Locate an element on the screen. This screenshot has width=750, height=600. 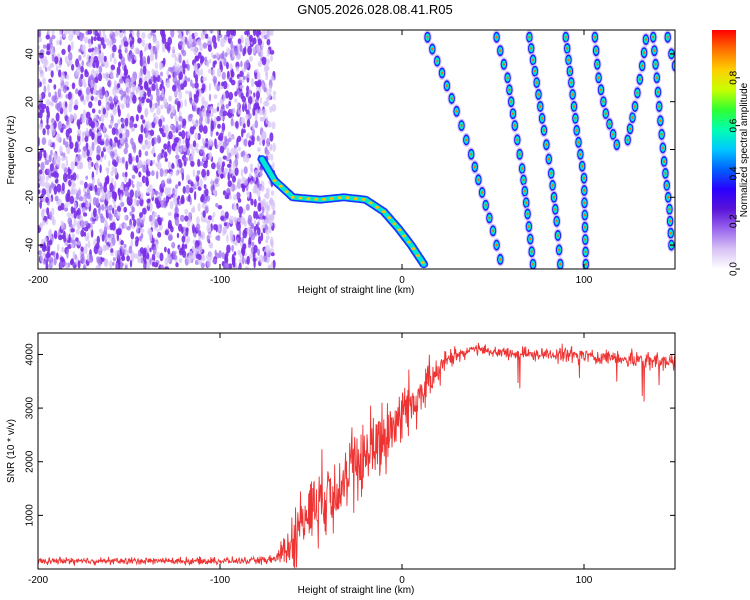
spec-xtick-label: -100 is located at coordinates (220, 280).